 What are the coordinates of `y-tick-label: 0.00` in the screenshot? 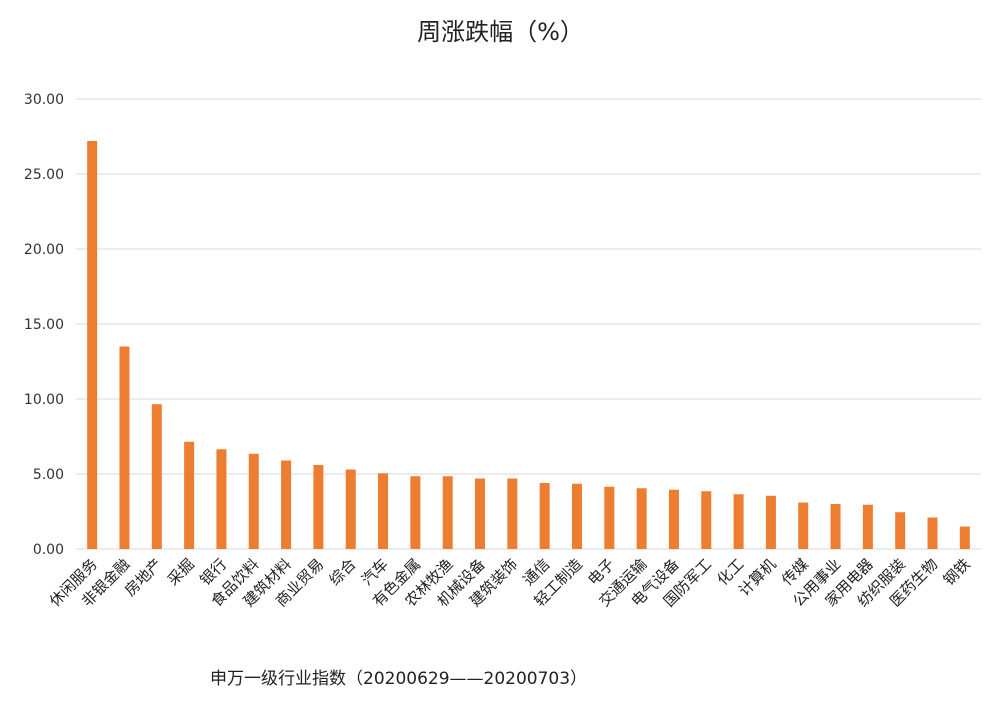 It's located at (48, 550).